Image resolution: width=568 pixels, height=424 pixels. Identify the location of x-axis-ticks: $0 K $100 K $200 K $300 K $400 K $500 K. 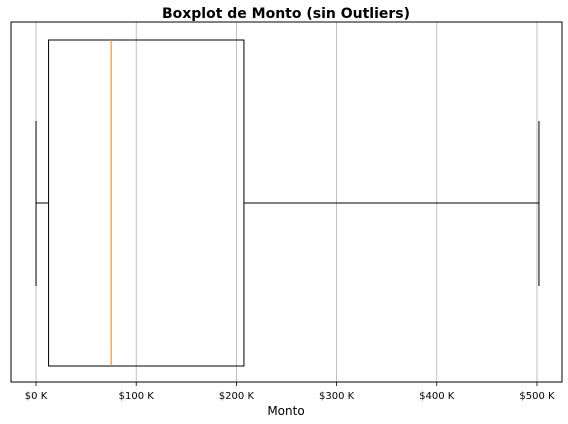
(290, 392).